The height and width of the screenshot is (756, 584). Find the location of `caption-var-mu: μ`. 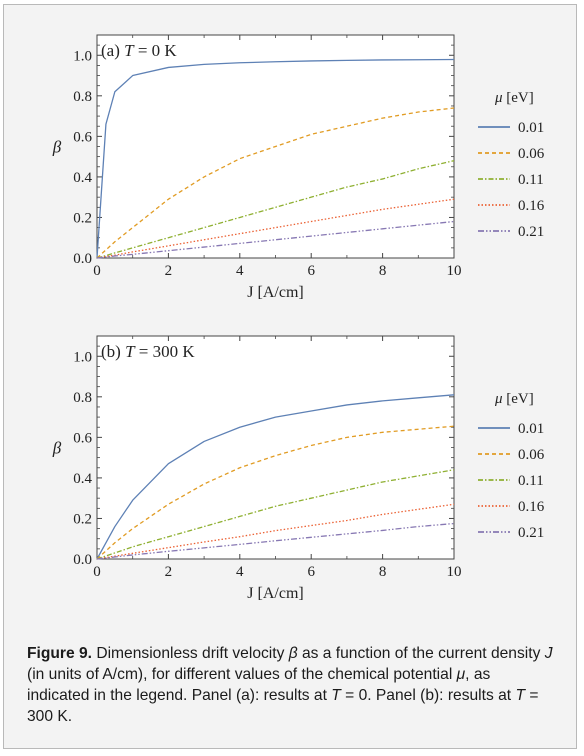

caption-var-mu: μ is located at coordinates (461, 674).